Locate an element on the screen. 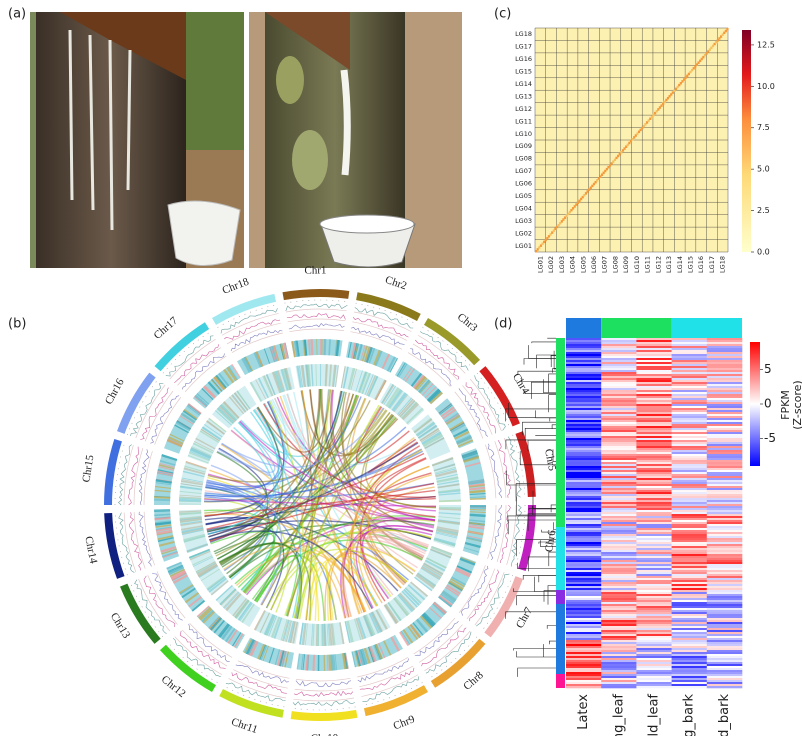 This screenshot has width=802, height=740. column-label: Old_leaf is located at coordinates (654, 715).